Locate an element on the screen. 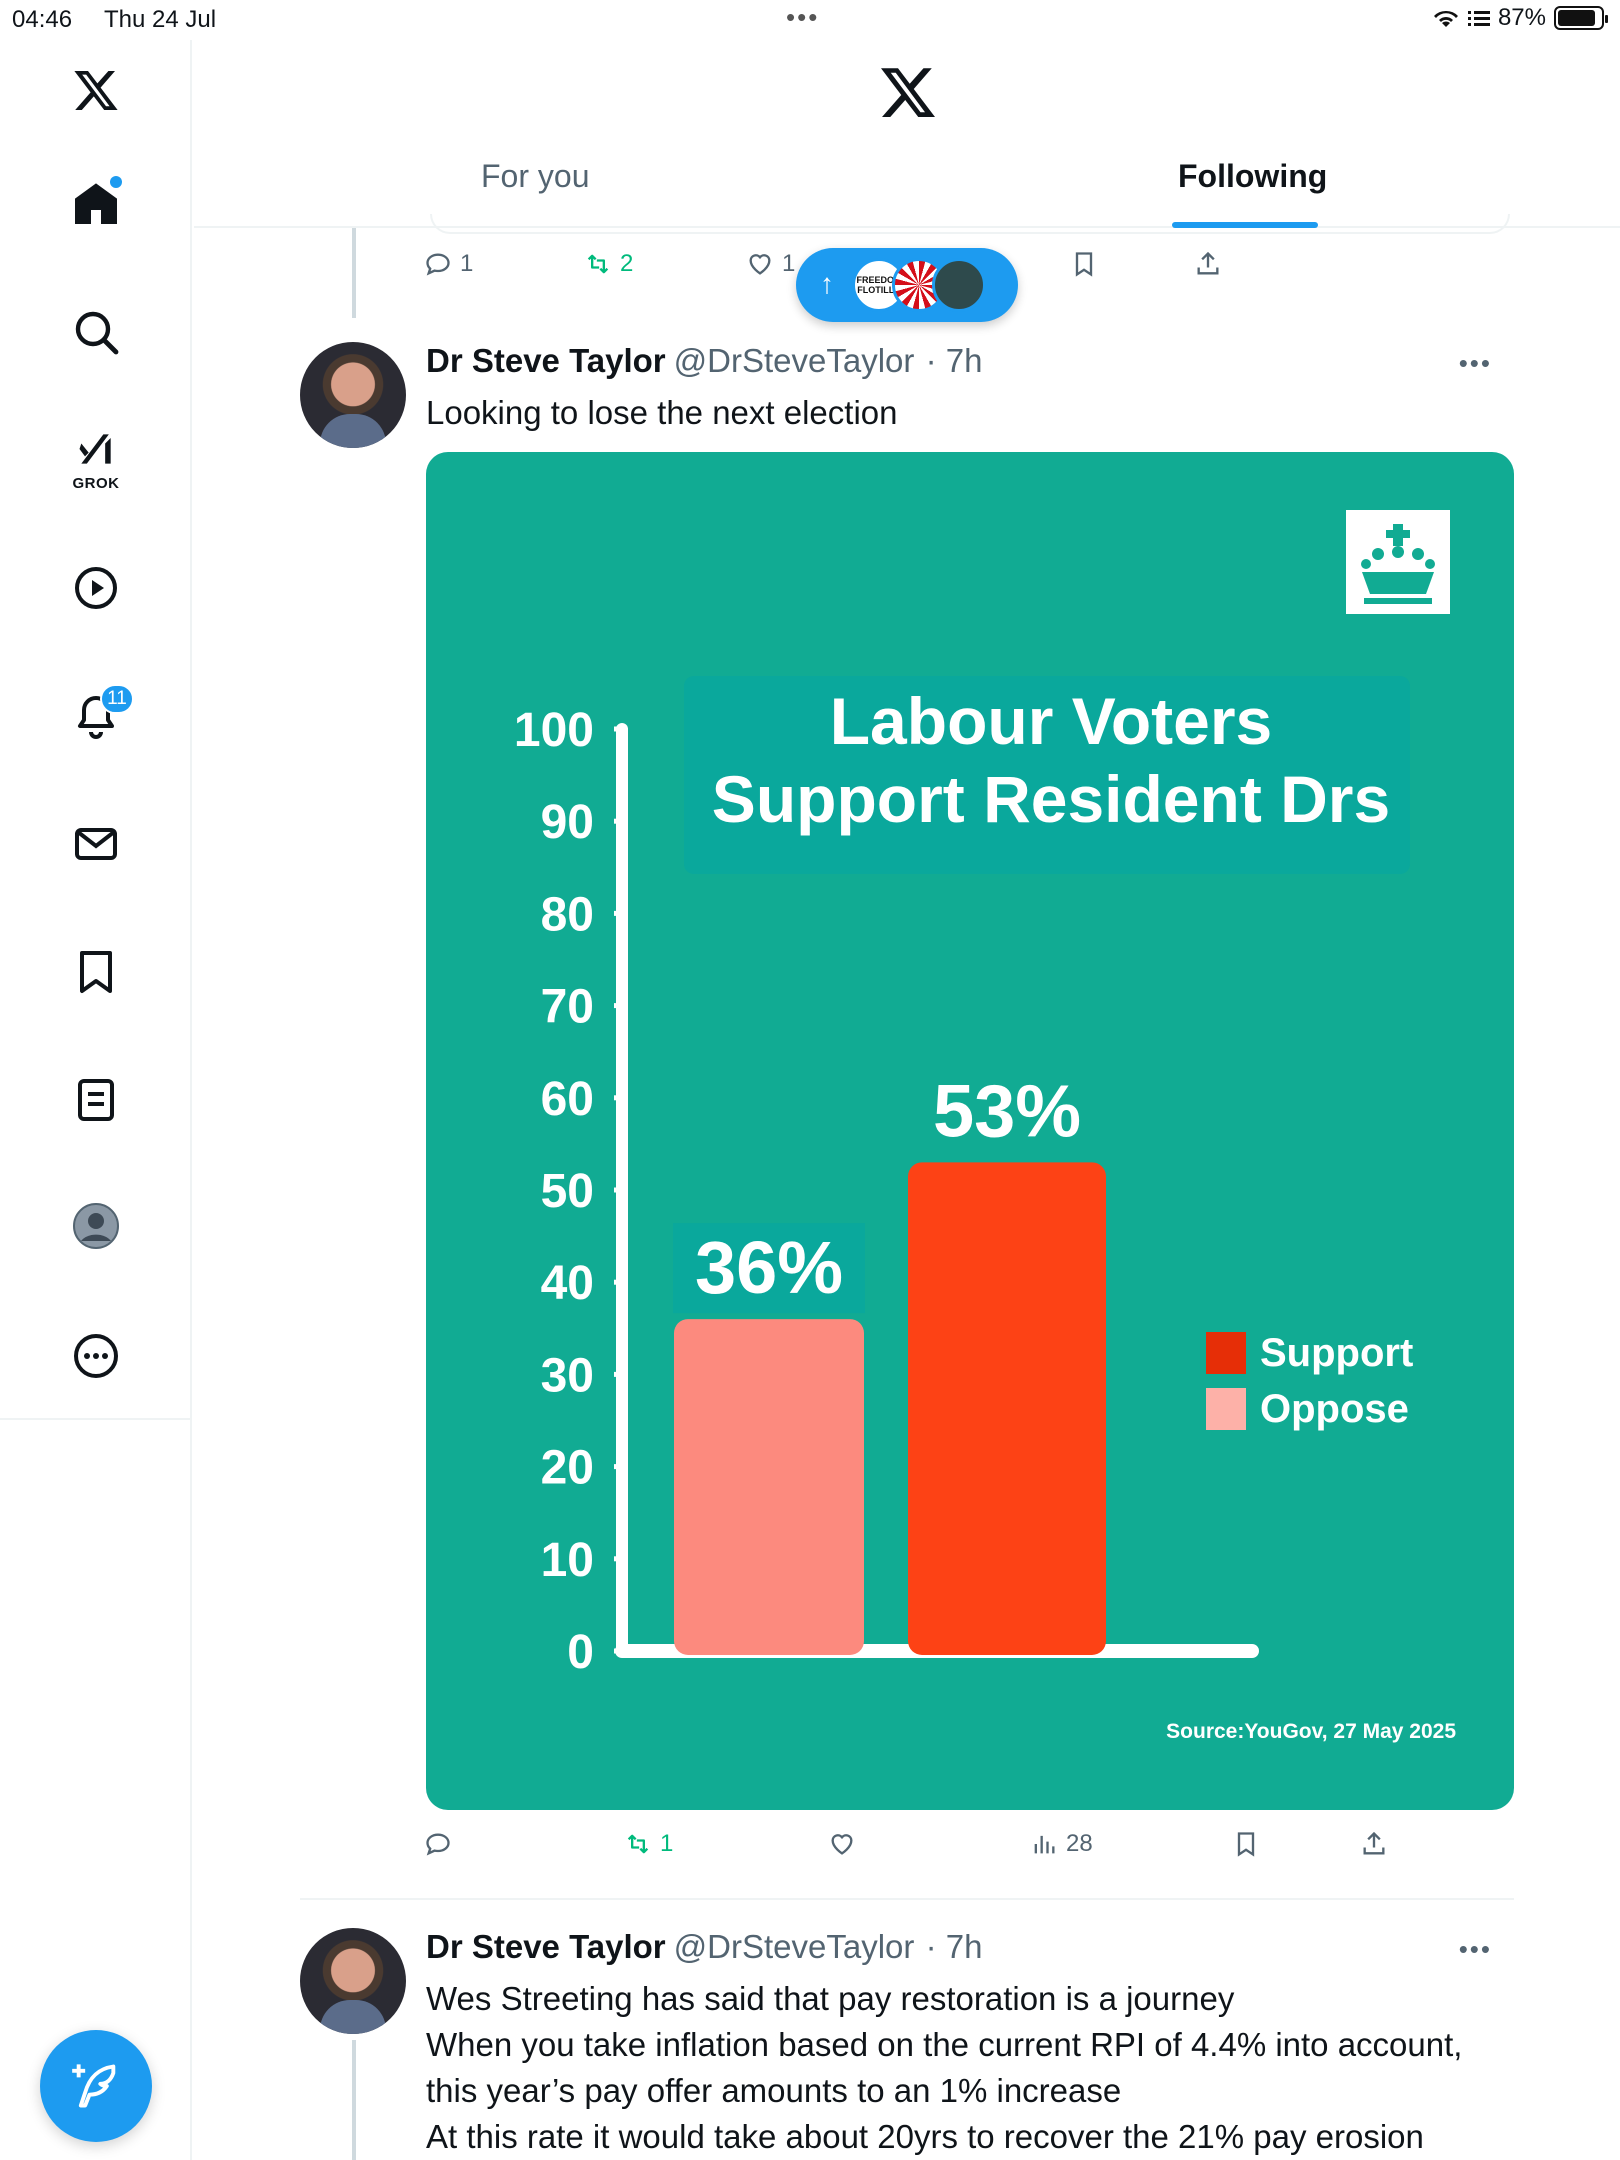 This screenshot has height=2160, width=1620. sidebar: GROK 11 is located at coordinates (96, 1100).